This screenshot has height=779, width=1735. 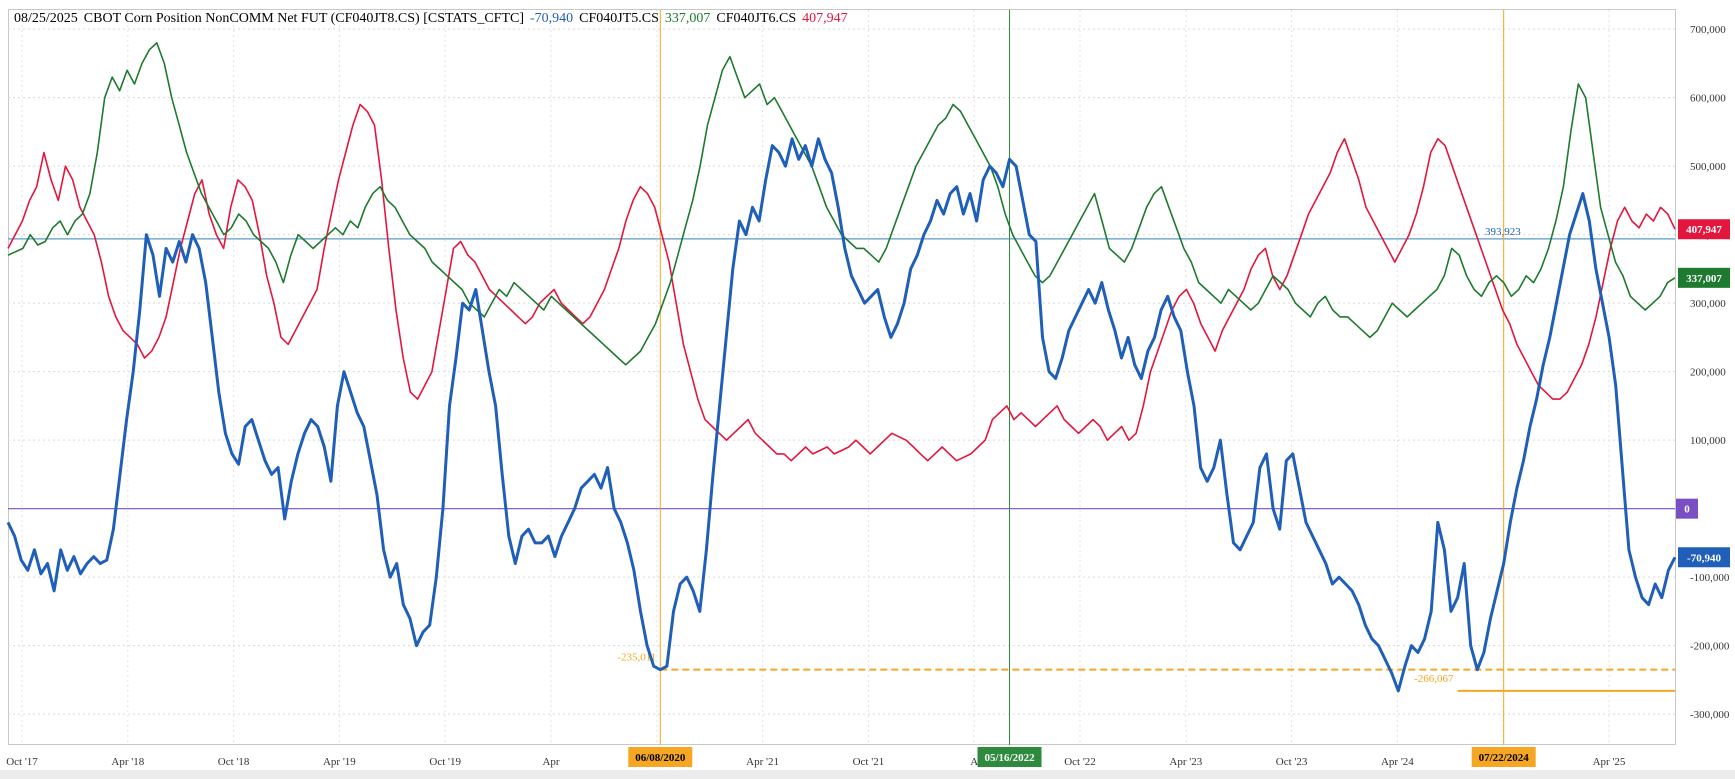 I want to click on y-tick-label: 600,000, so click(x=1708, y=99).